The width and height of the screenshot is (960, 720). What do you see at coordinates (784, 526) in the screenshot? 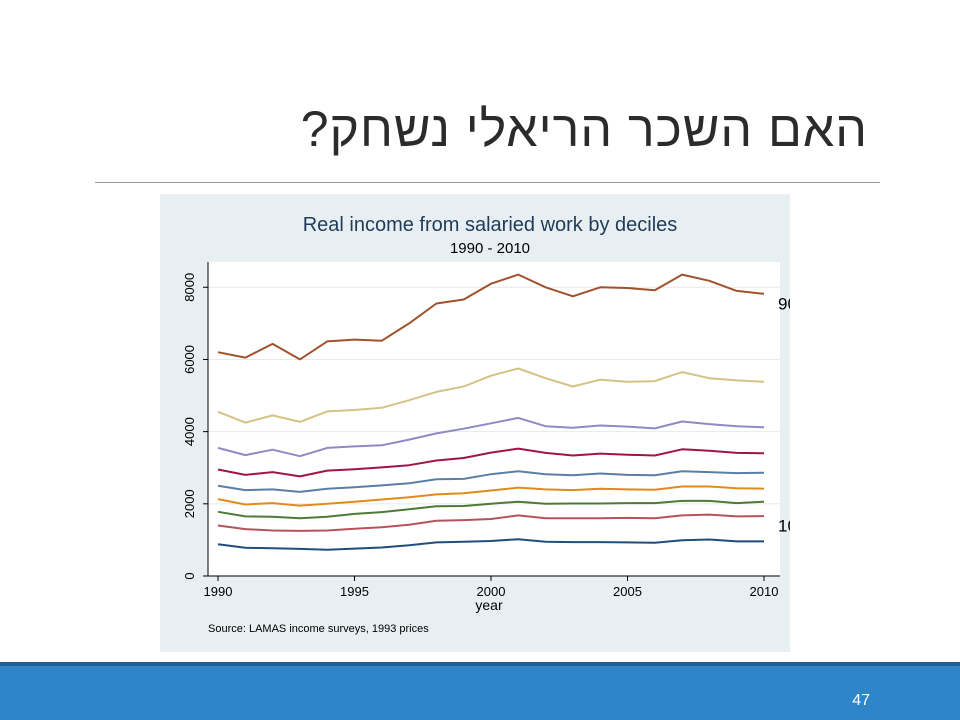
I see `annotation-10th-percentile: גבול ה-10%` at bounding box center [784, 526].